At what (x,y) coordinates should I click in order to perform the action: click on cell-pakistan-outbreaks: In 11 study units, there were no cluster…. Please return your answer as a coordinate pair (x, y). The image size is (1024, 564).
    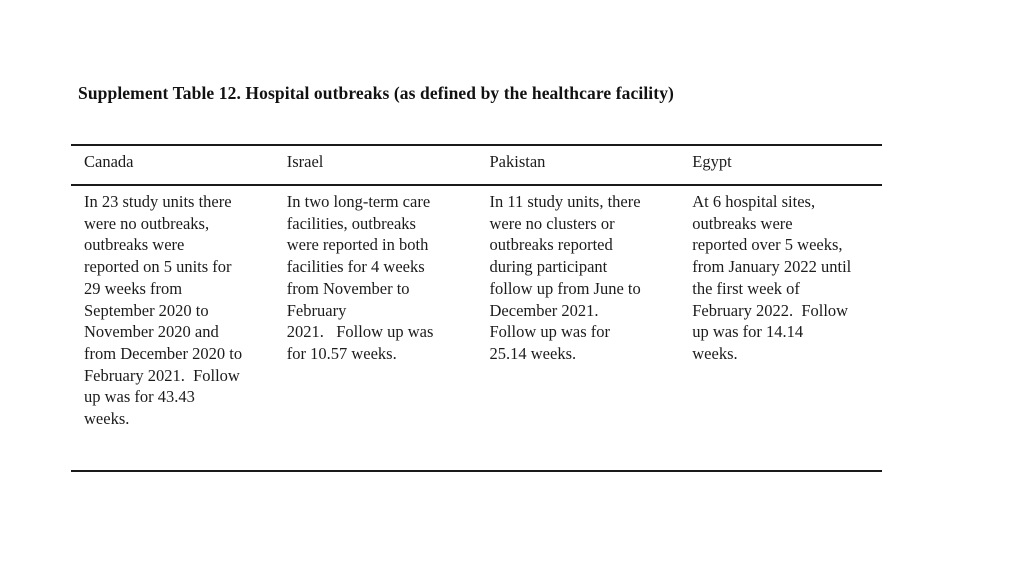
    Looking at the image, I should click on (565, 277).